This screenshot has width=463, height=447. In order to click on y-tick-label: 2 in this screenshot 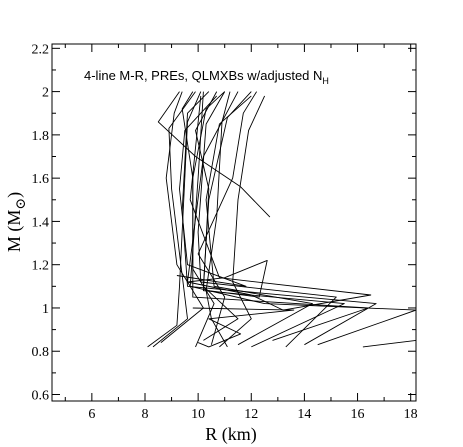, I will do `click(45, 93)`.